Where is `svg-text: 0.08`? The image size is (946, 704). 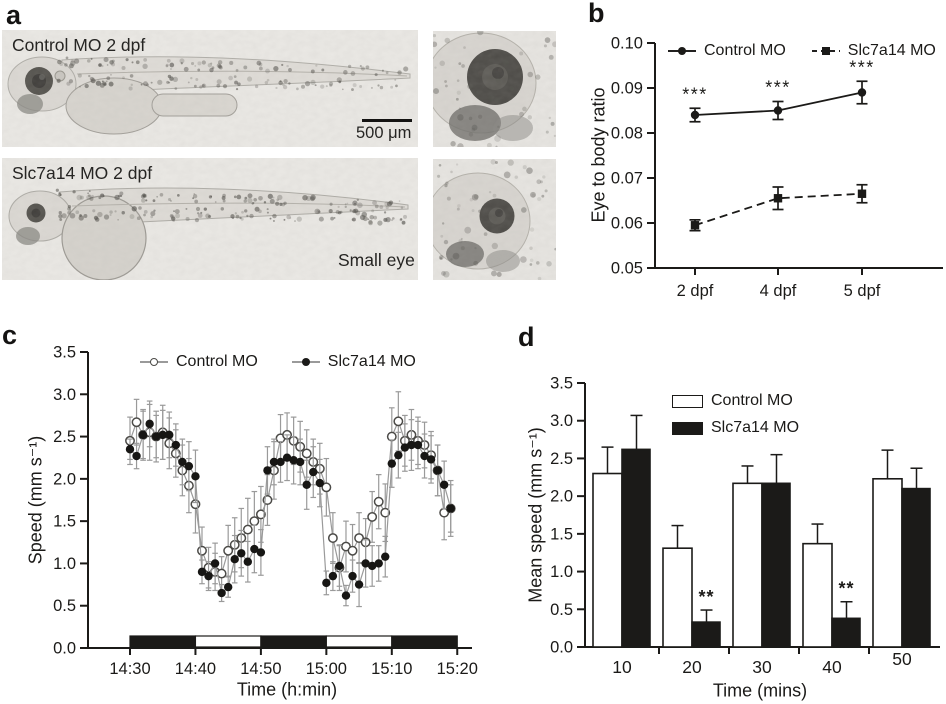 svg-text: 0.08 is located at coordinates (627, 134).